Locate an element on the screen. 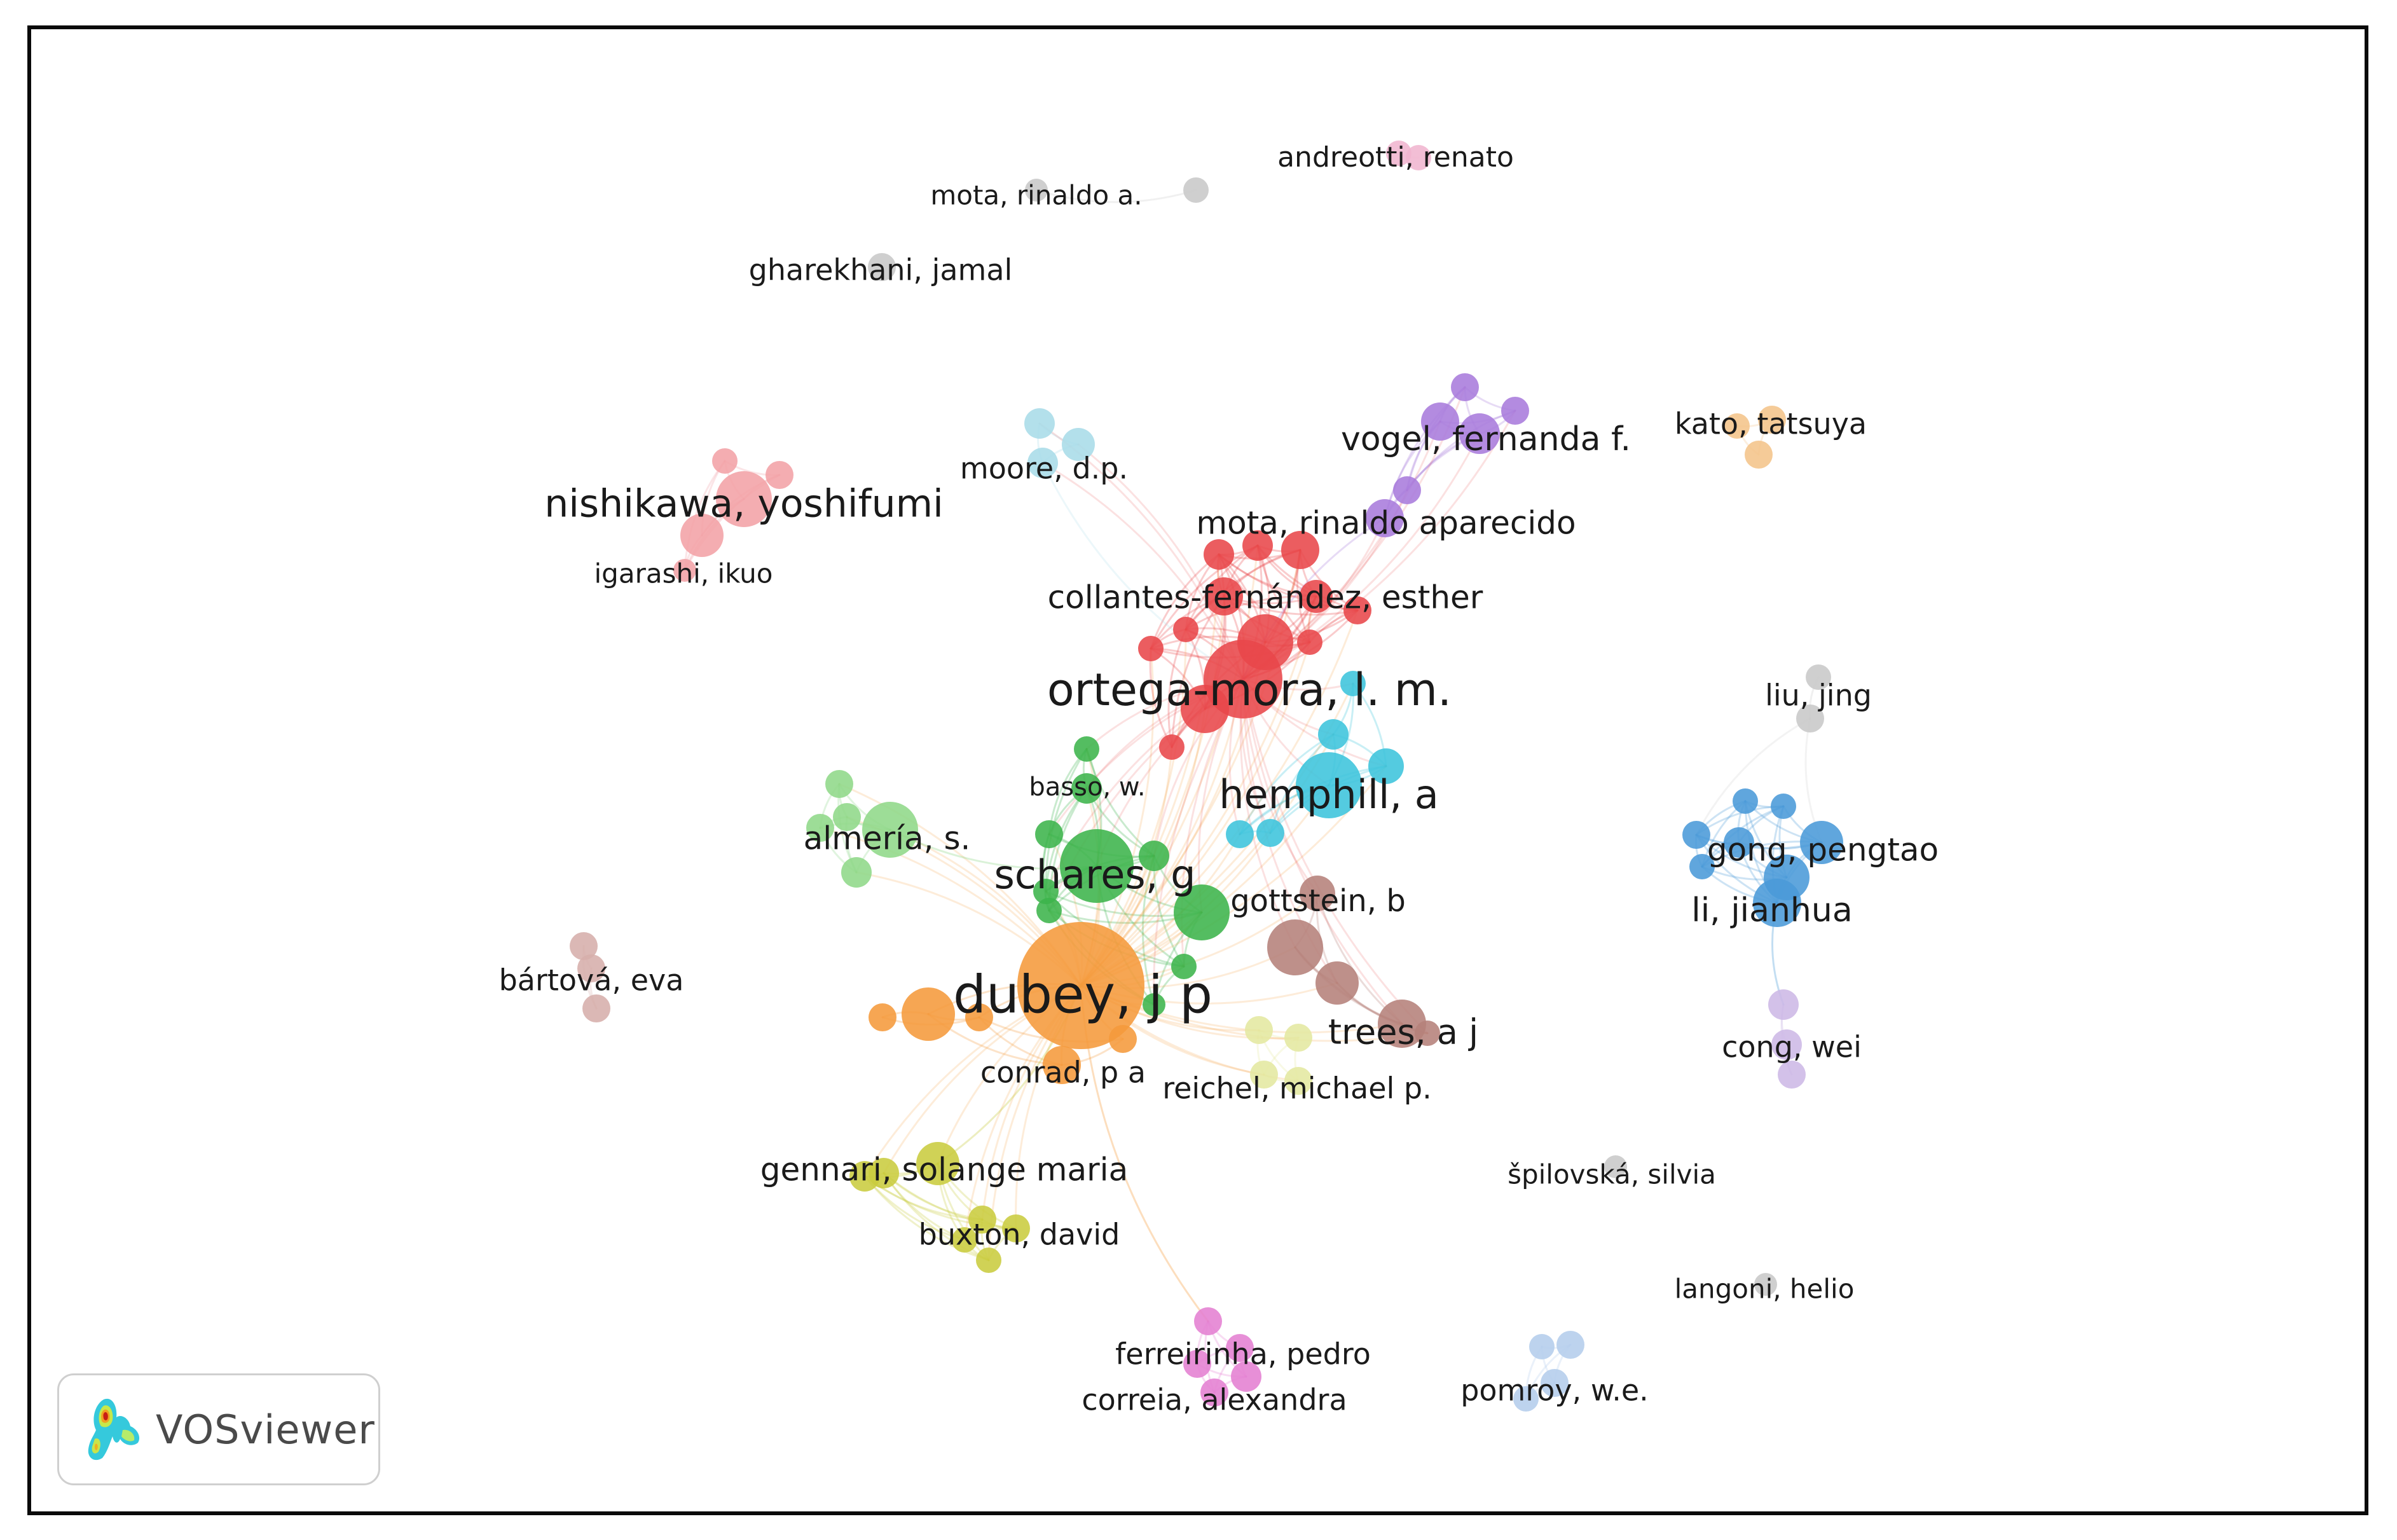  author-label: trees, a j is located at coordinates (1403, 1032).